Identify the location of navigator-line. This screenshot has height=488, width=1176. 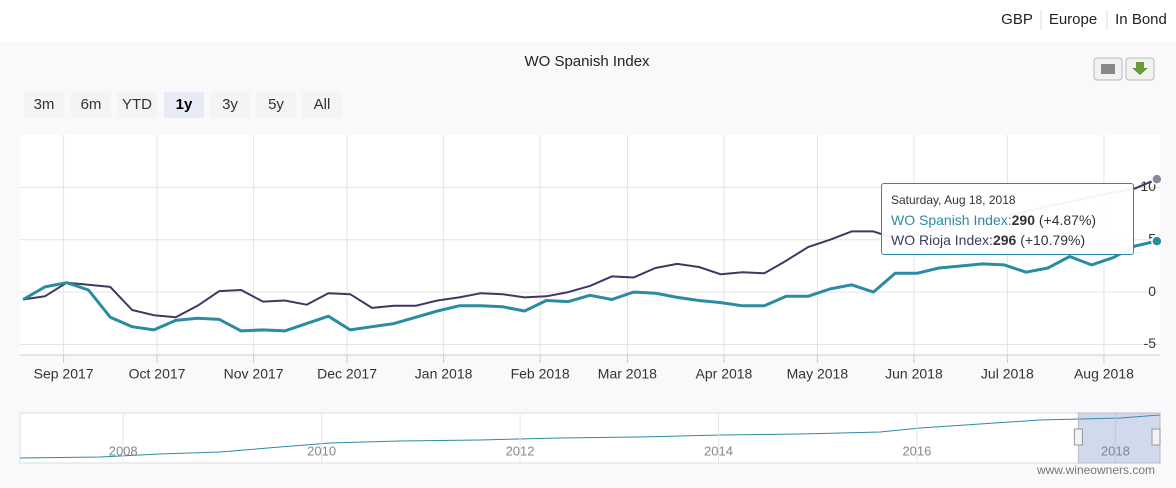
(590, 436).